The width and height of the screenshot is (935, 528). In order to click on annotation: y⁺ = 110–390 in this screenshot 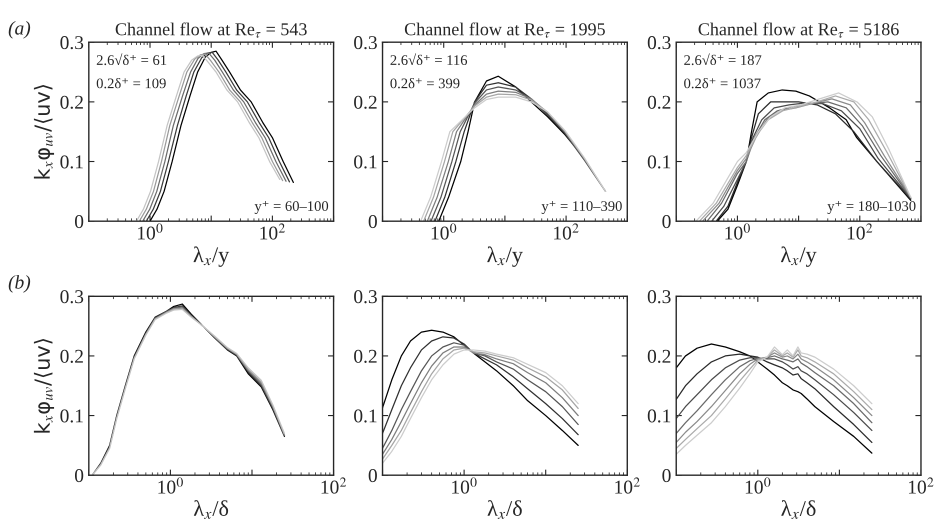, I will do `click(582, 207)`.